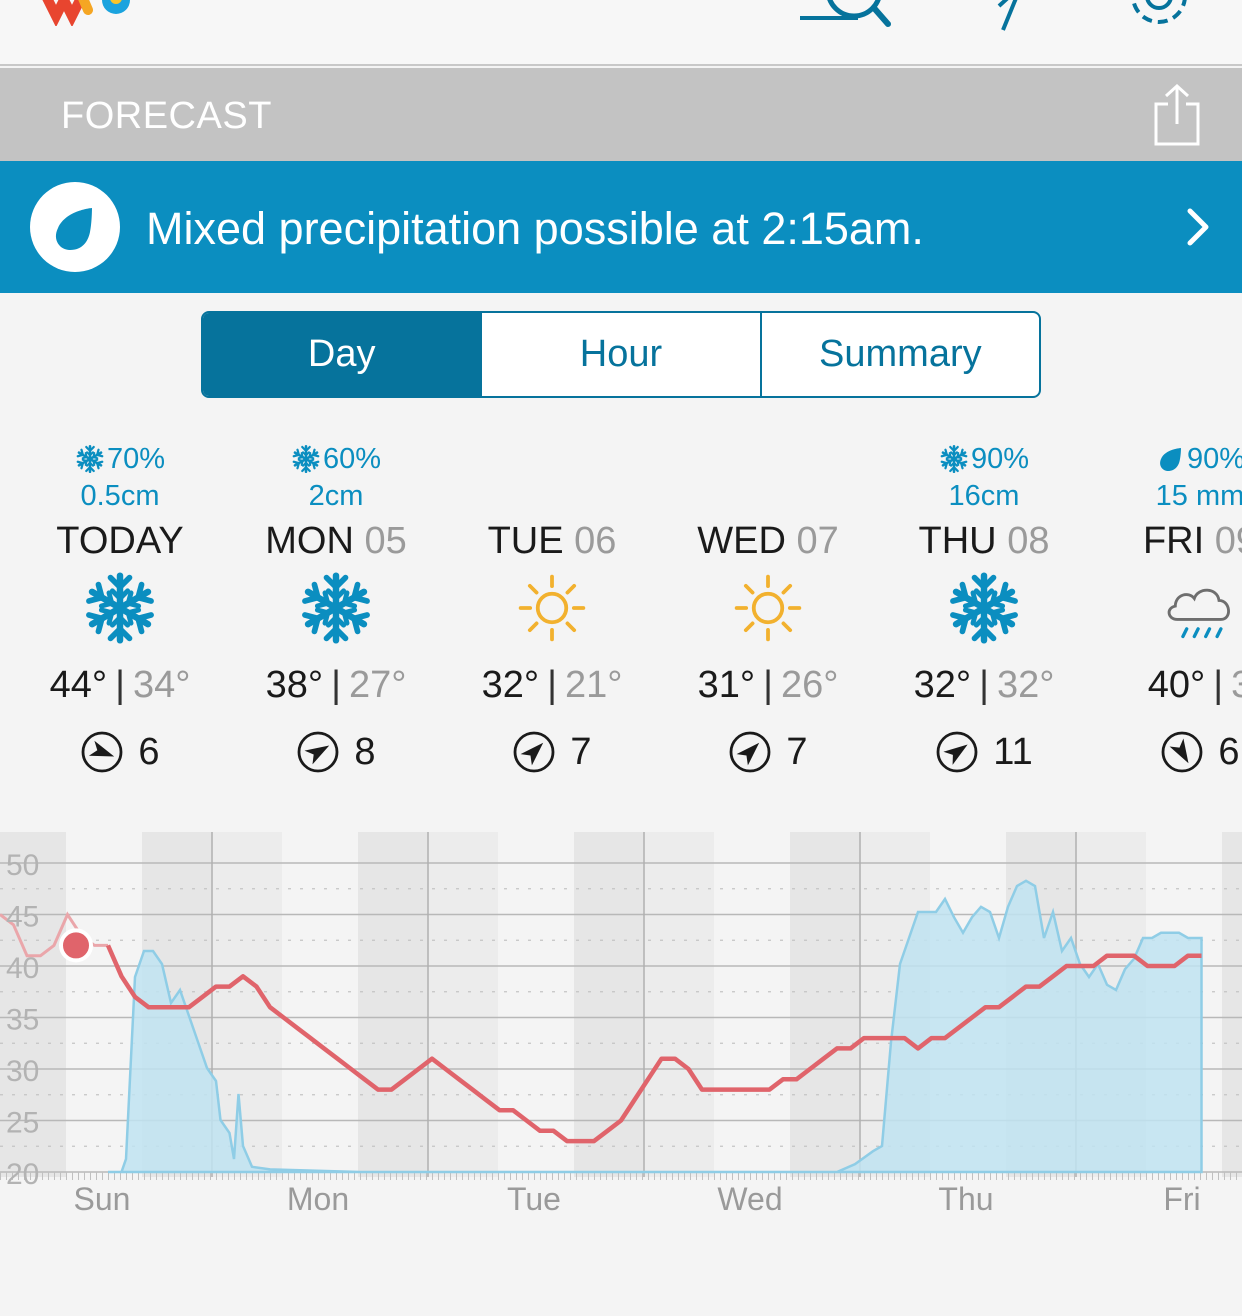 This screenshot has width=1242, height=1316. I want to click on day-date: 09, so click(1228, 541).